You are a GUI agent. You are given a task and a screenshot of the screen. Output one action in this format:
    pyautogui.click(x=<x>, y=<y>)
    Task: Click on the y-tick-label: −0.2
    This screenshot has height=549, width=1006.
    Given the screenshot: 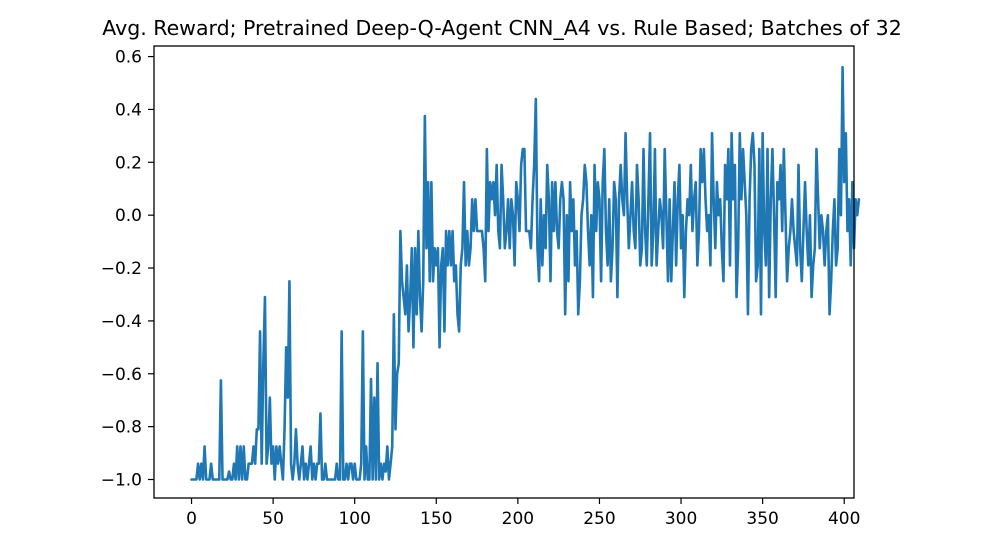 What is the action you would take?
    pyautogui.click(x=121, y=269)
    